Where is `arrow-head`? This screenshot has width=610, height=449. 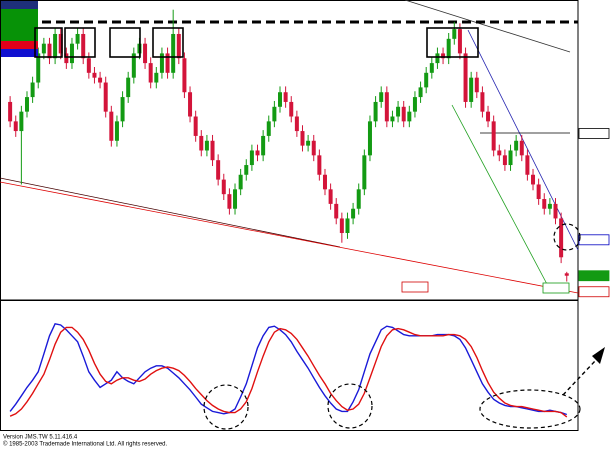 arrow-head is located at coordinates (598, 355).